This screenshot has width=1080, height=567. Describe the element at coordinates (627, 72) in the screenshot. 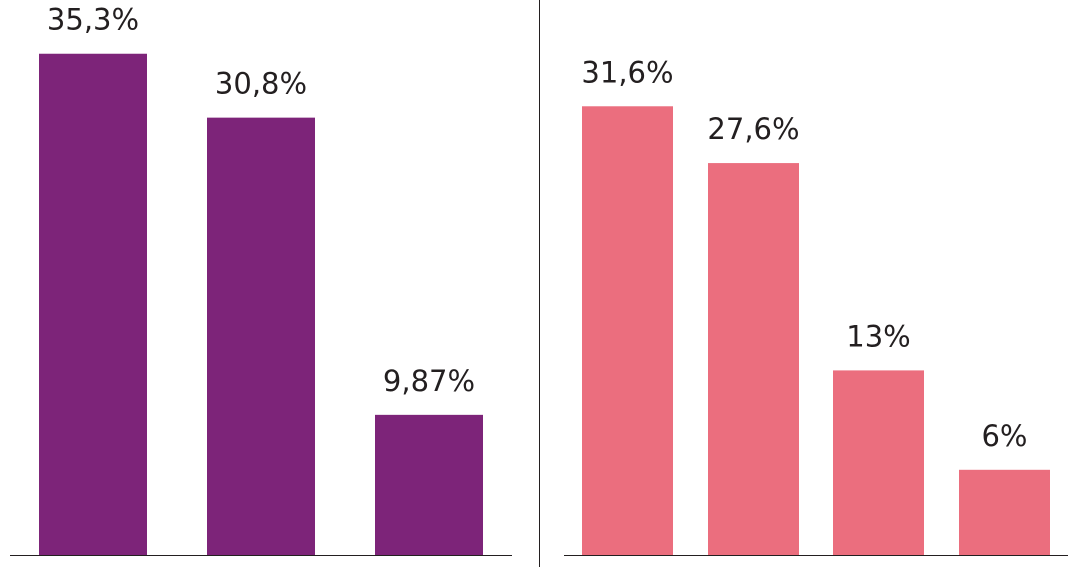

I see `bar-value-label: 31,6%` at that location.